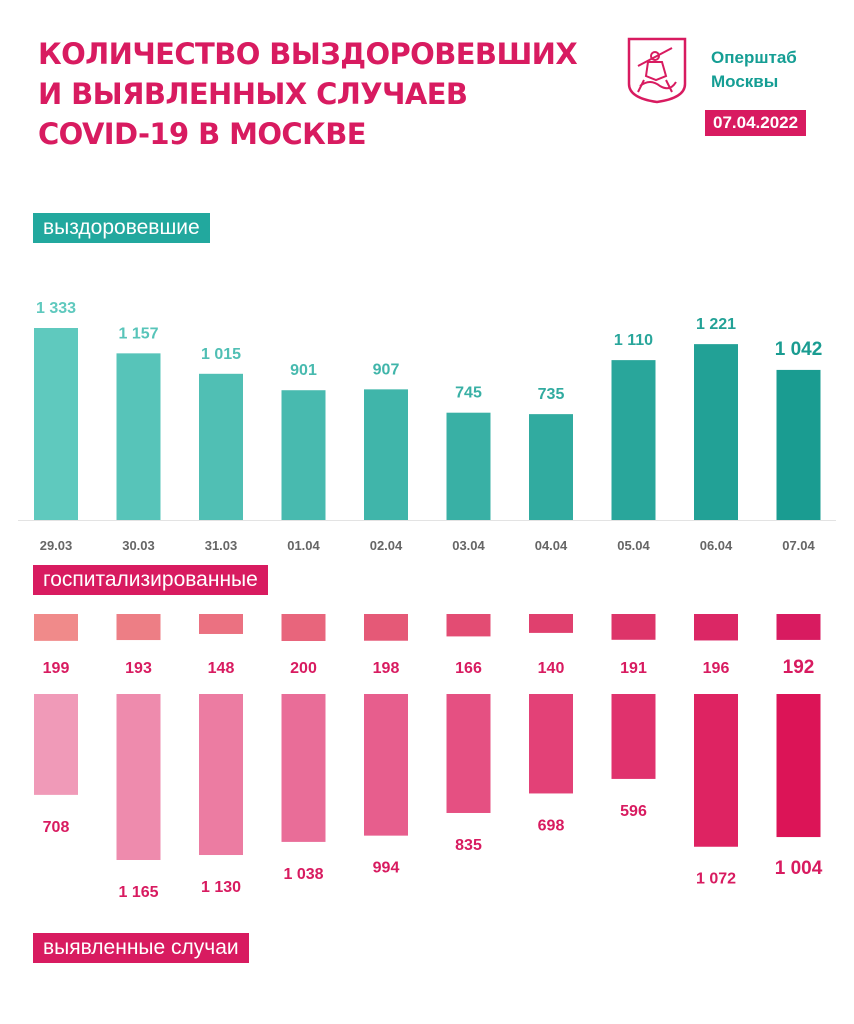 The height and width of the screenshot is (1024, 854). What do you see at coordinates (633, 545) in the screenshot?
I see `date-tick-label: 05.04` at bounding box center [633, 545].